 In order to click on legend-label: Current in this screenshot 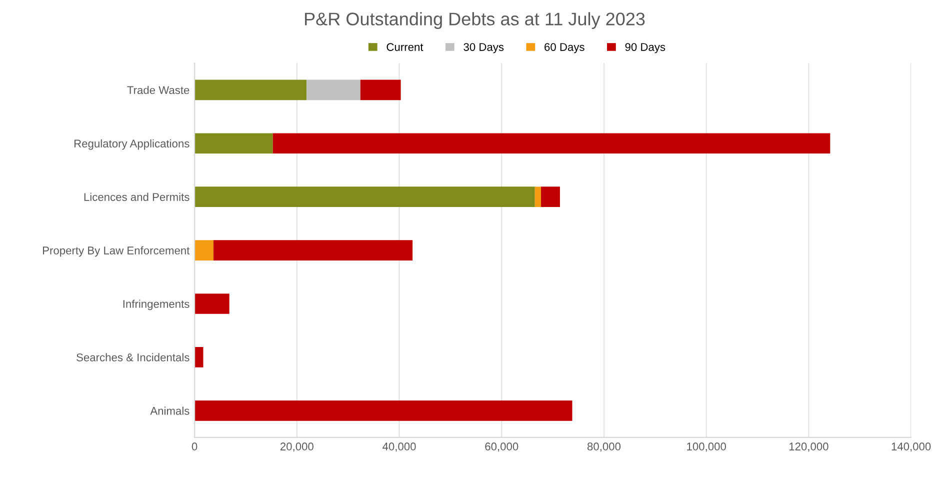, I will do `click(405, 47)`.